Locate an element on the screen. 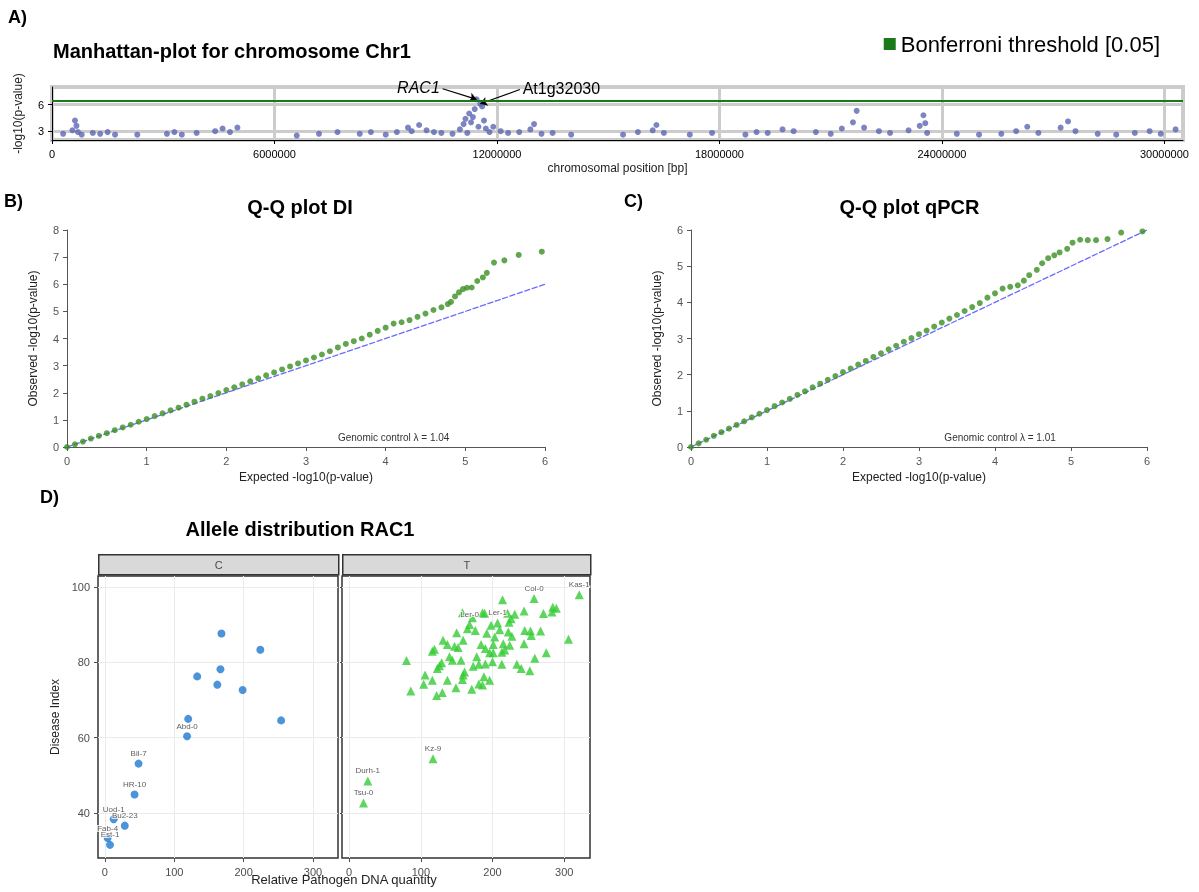 The width and height of the screenshot is (1199, 892). text: A) is located at coordinates (17, 17).